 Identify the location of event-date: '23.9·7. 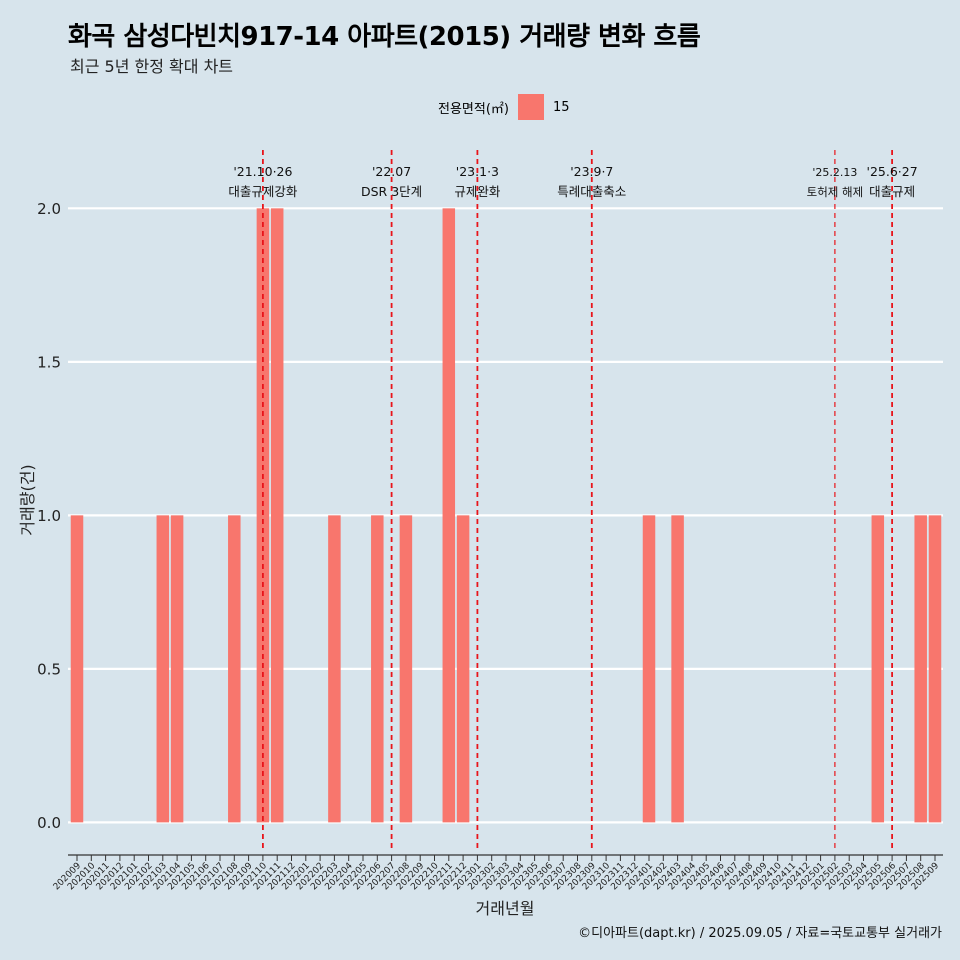
(591, 171).